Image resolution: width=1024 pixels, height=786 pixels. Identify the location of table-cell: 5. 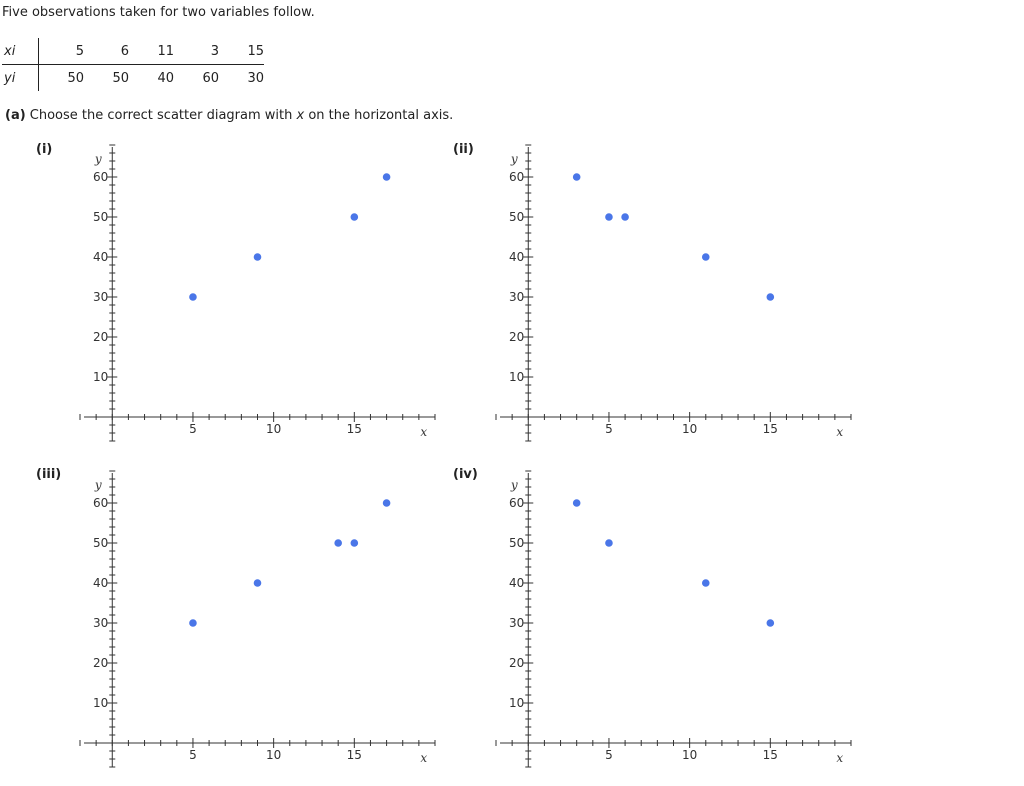
(61, 51).